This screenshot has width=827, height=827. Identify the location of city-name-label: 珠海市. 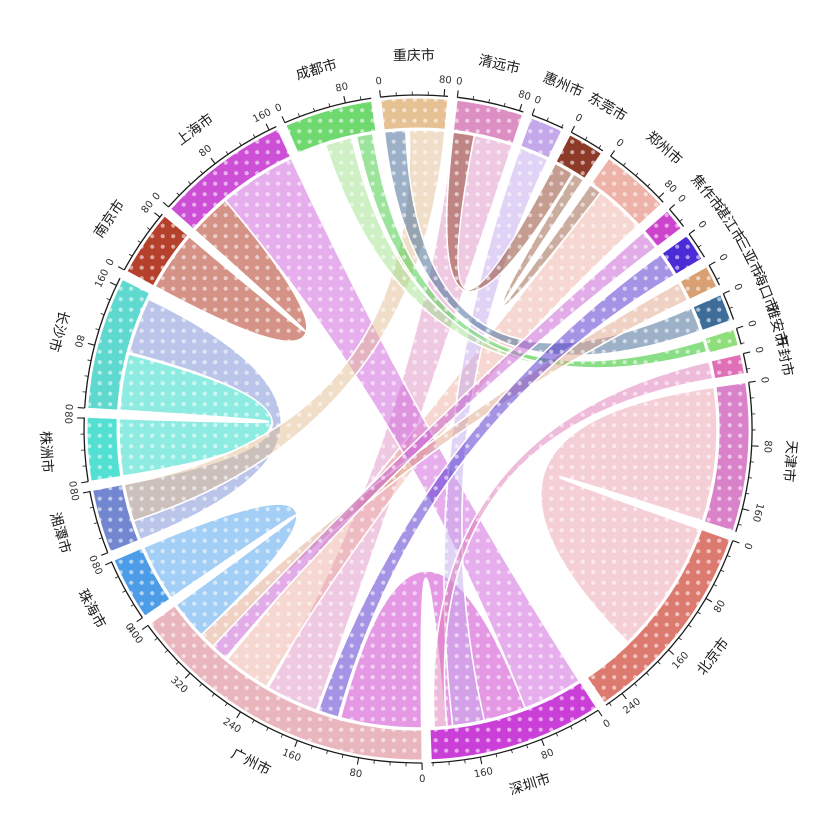
(91, 608).